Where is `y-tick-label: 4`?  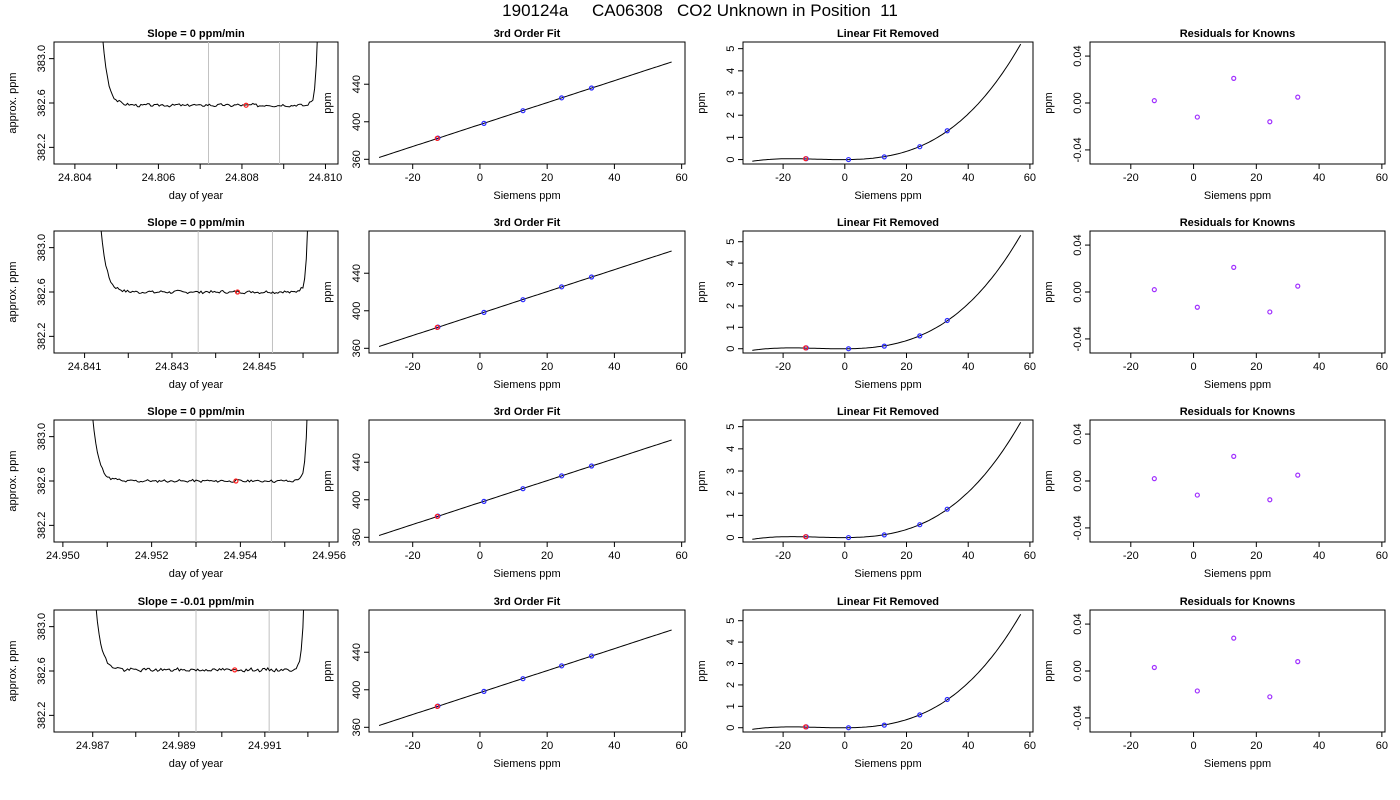
y-tick-label: 4 is located at coordinates (731, 71).